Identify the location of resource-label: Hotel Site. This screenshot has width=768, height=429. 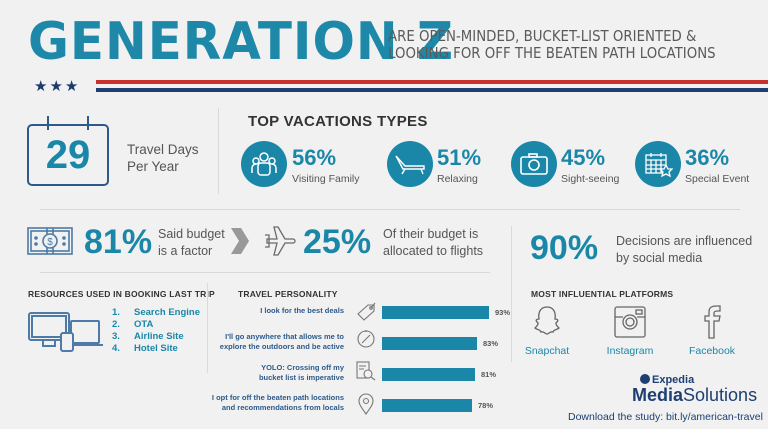
(156, 348).